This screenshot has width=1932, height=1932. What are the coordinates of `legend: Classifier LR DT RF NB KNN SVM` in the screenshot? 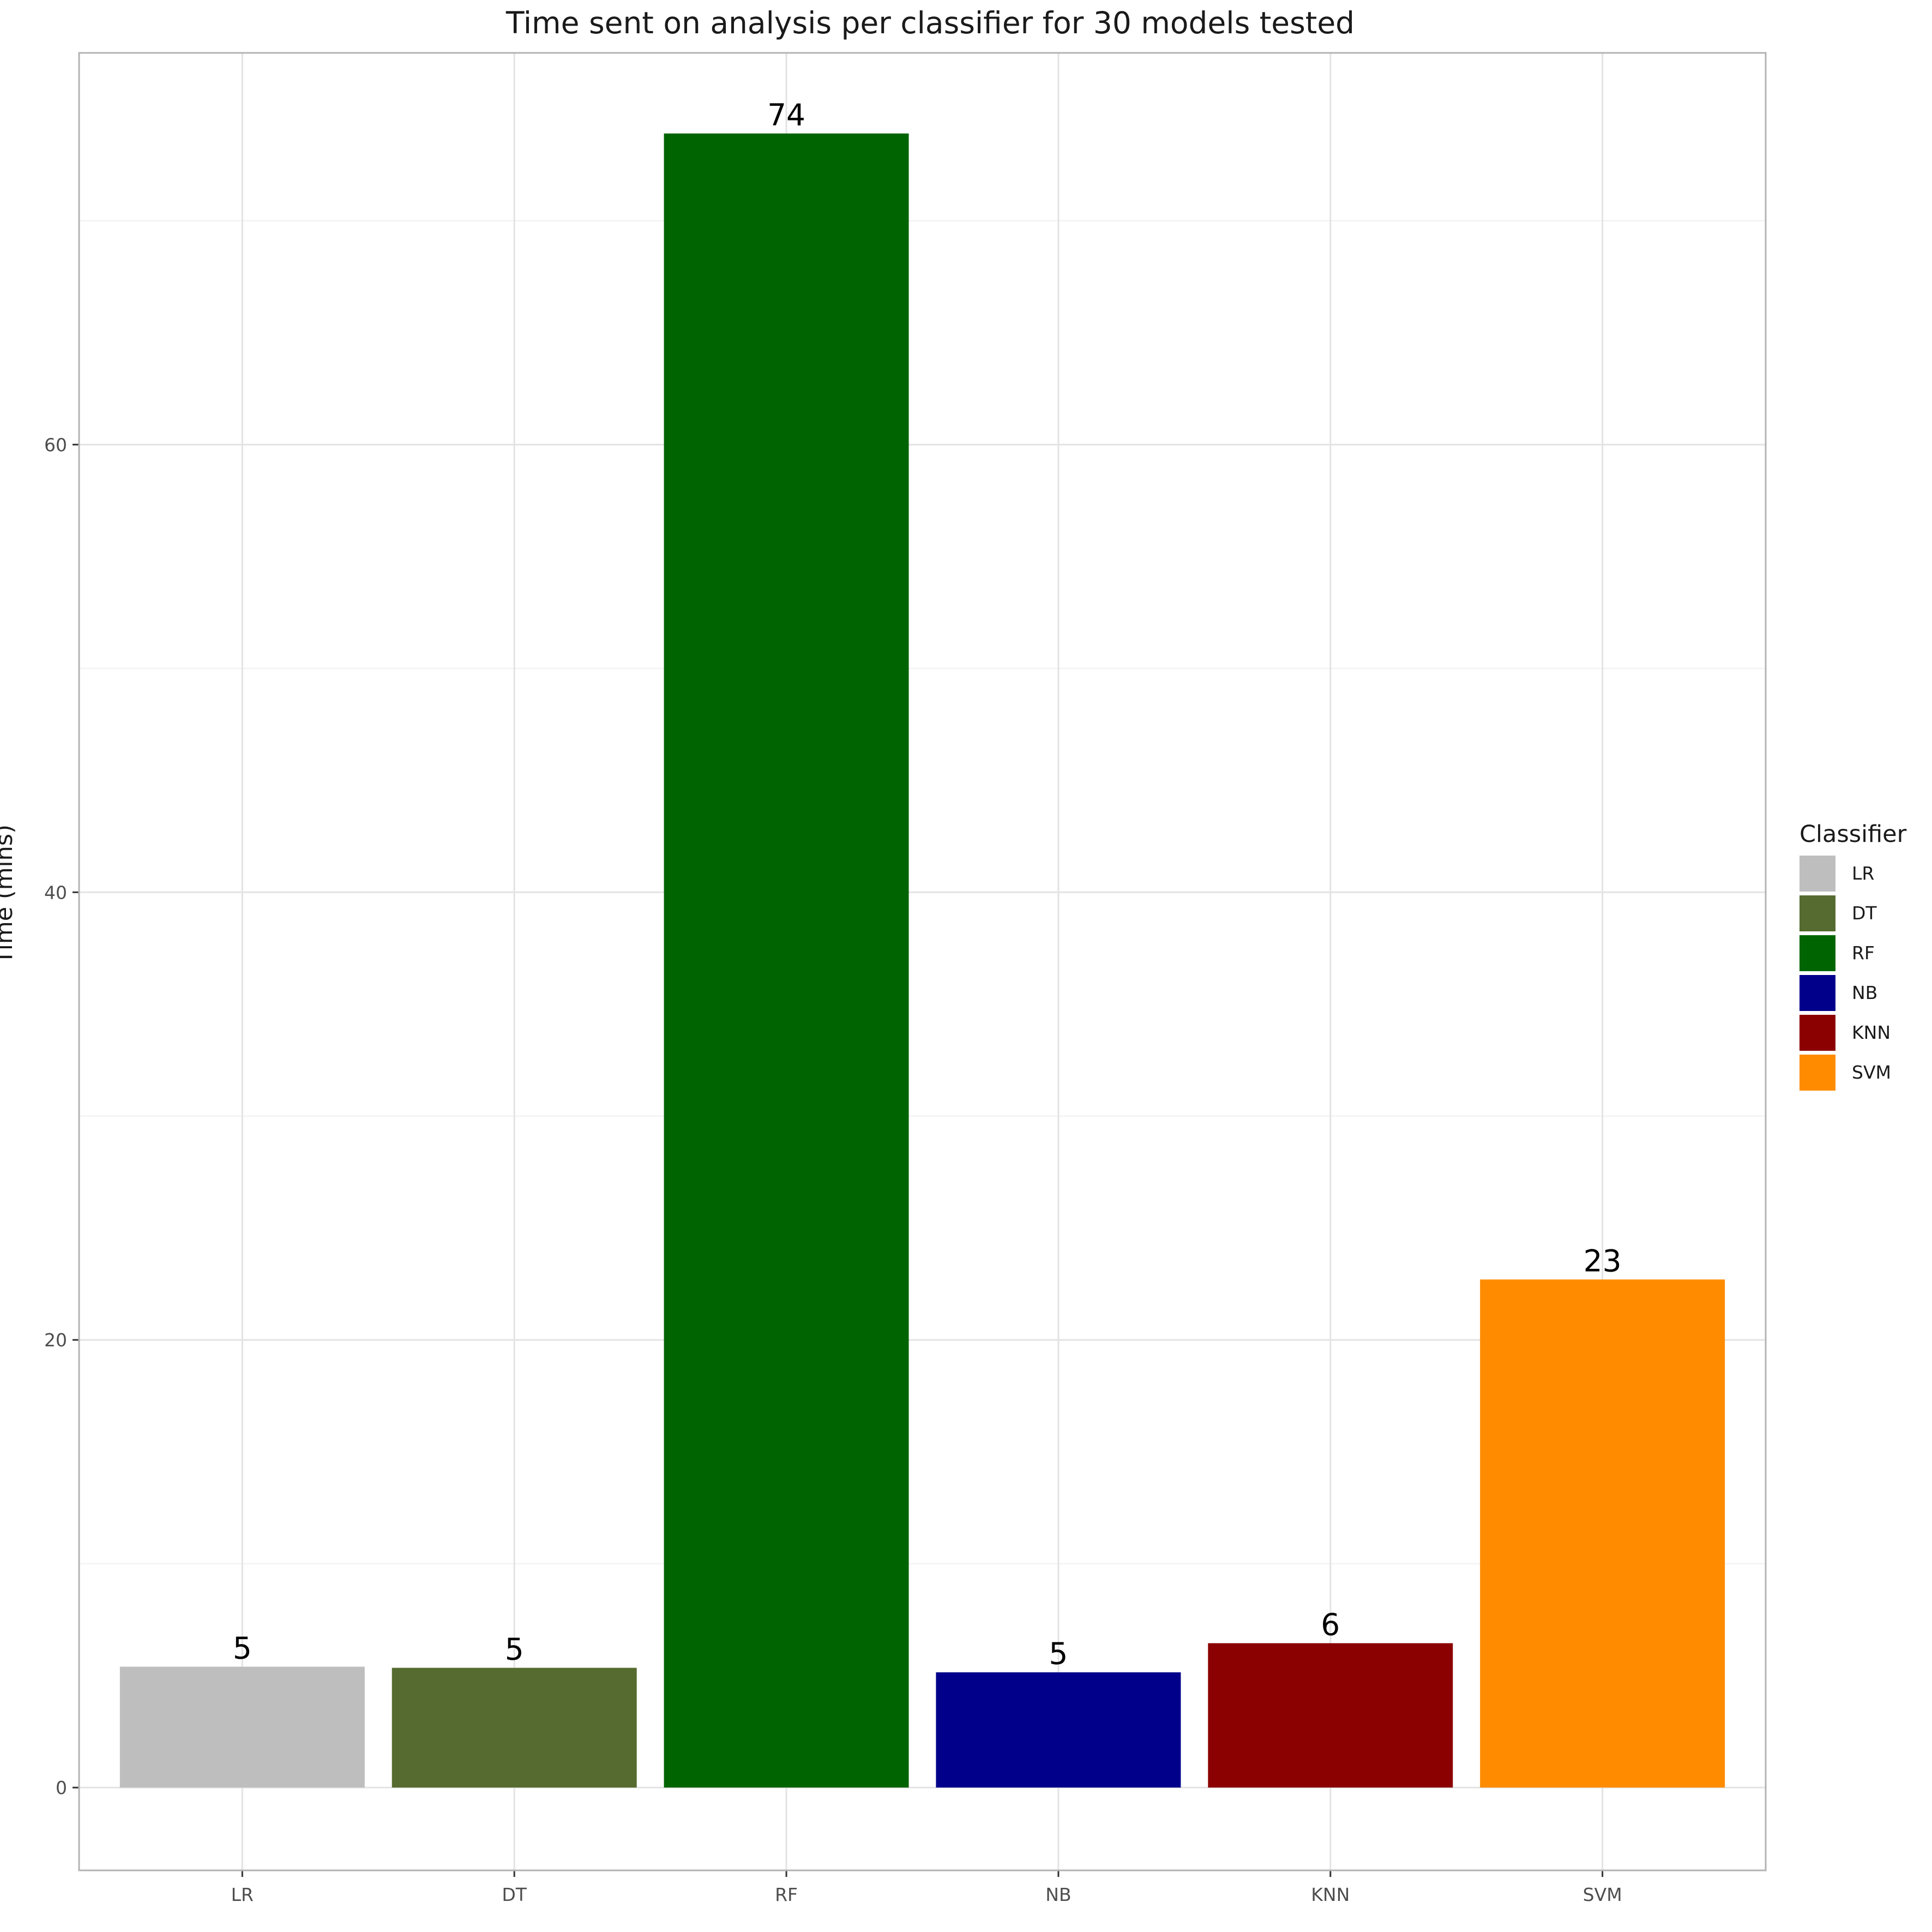 It's located at (1852, 956).